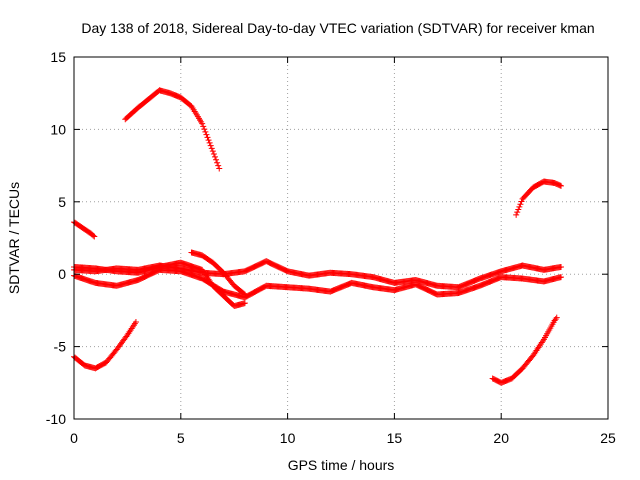 The image size is (640, 480). Describe the element at coordinates (288, 438) in the screenshot. I see `x-tick-label: 10` at that location.